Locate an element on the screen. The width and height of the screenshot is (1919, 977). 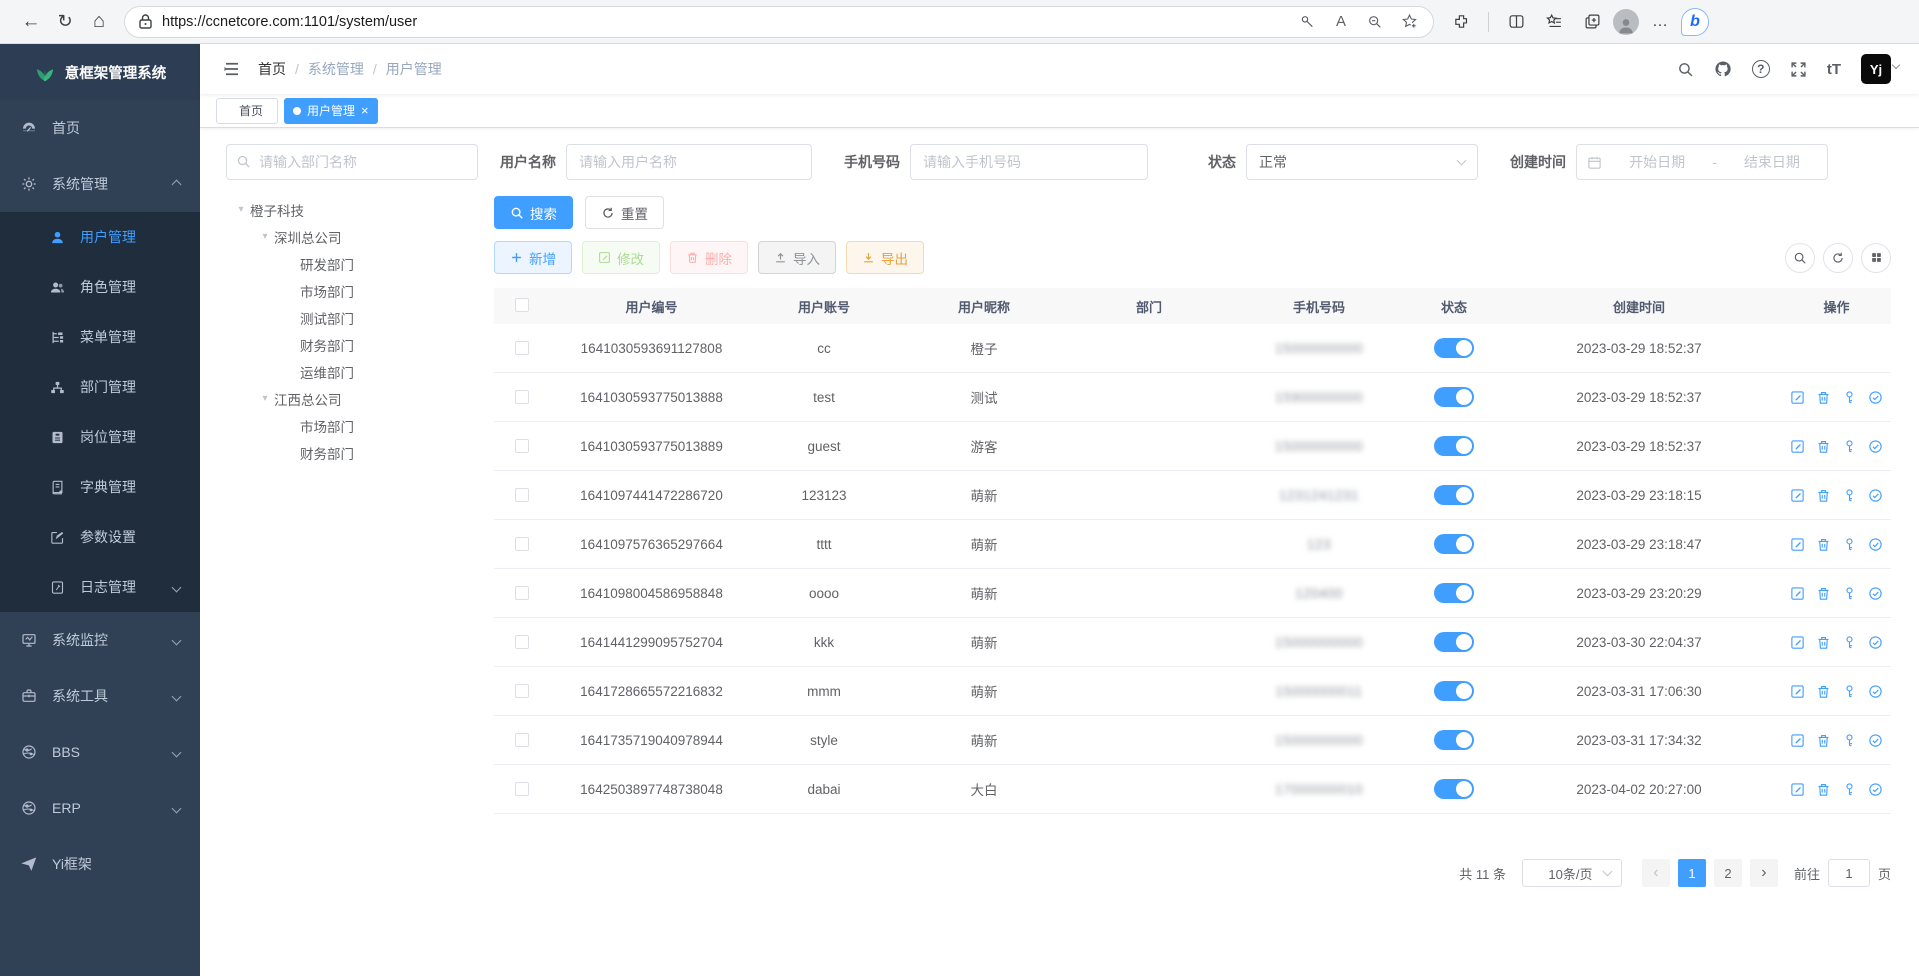
extensions-icon is located at coordinates (1461, 22).